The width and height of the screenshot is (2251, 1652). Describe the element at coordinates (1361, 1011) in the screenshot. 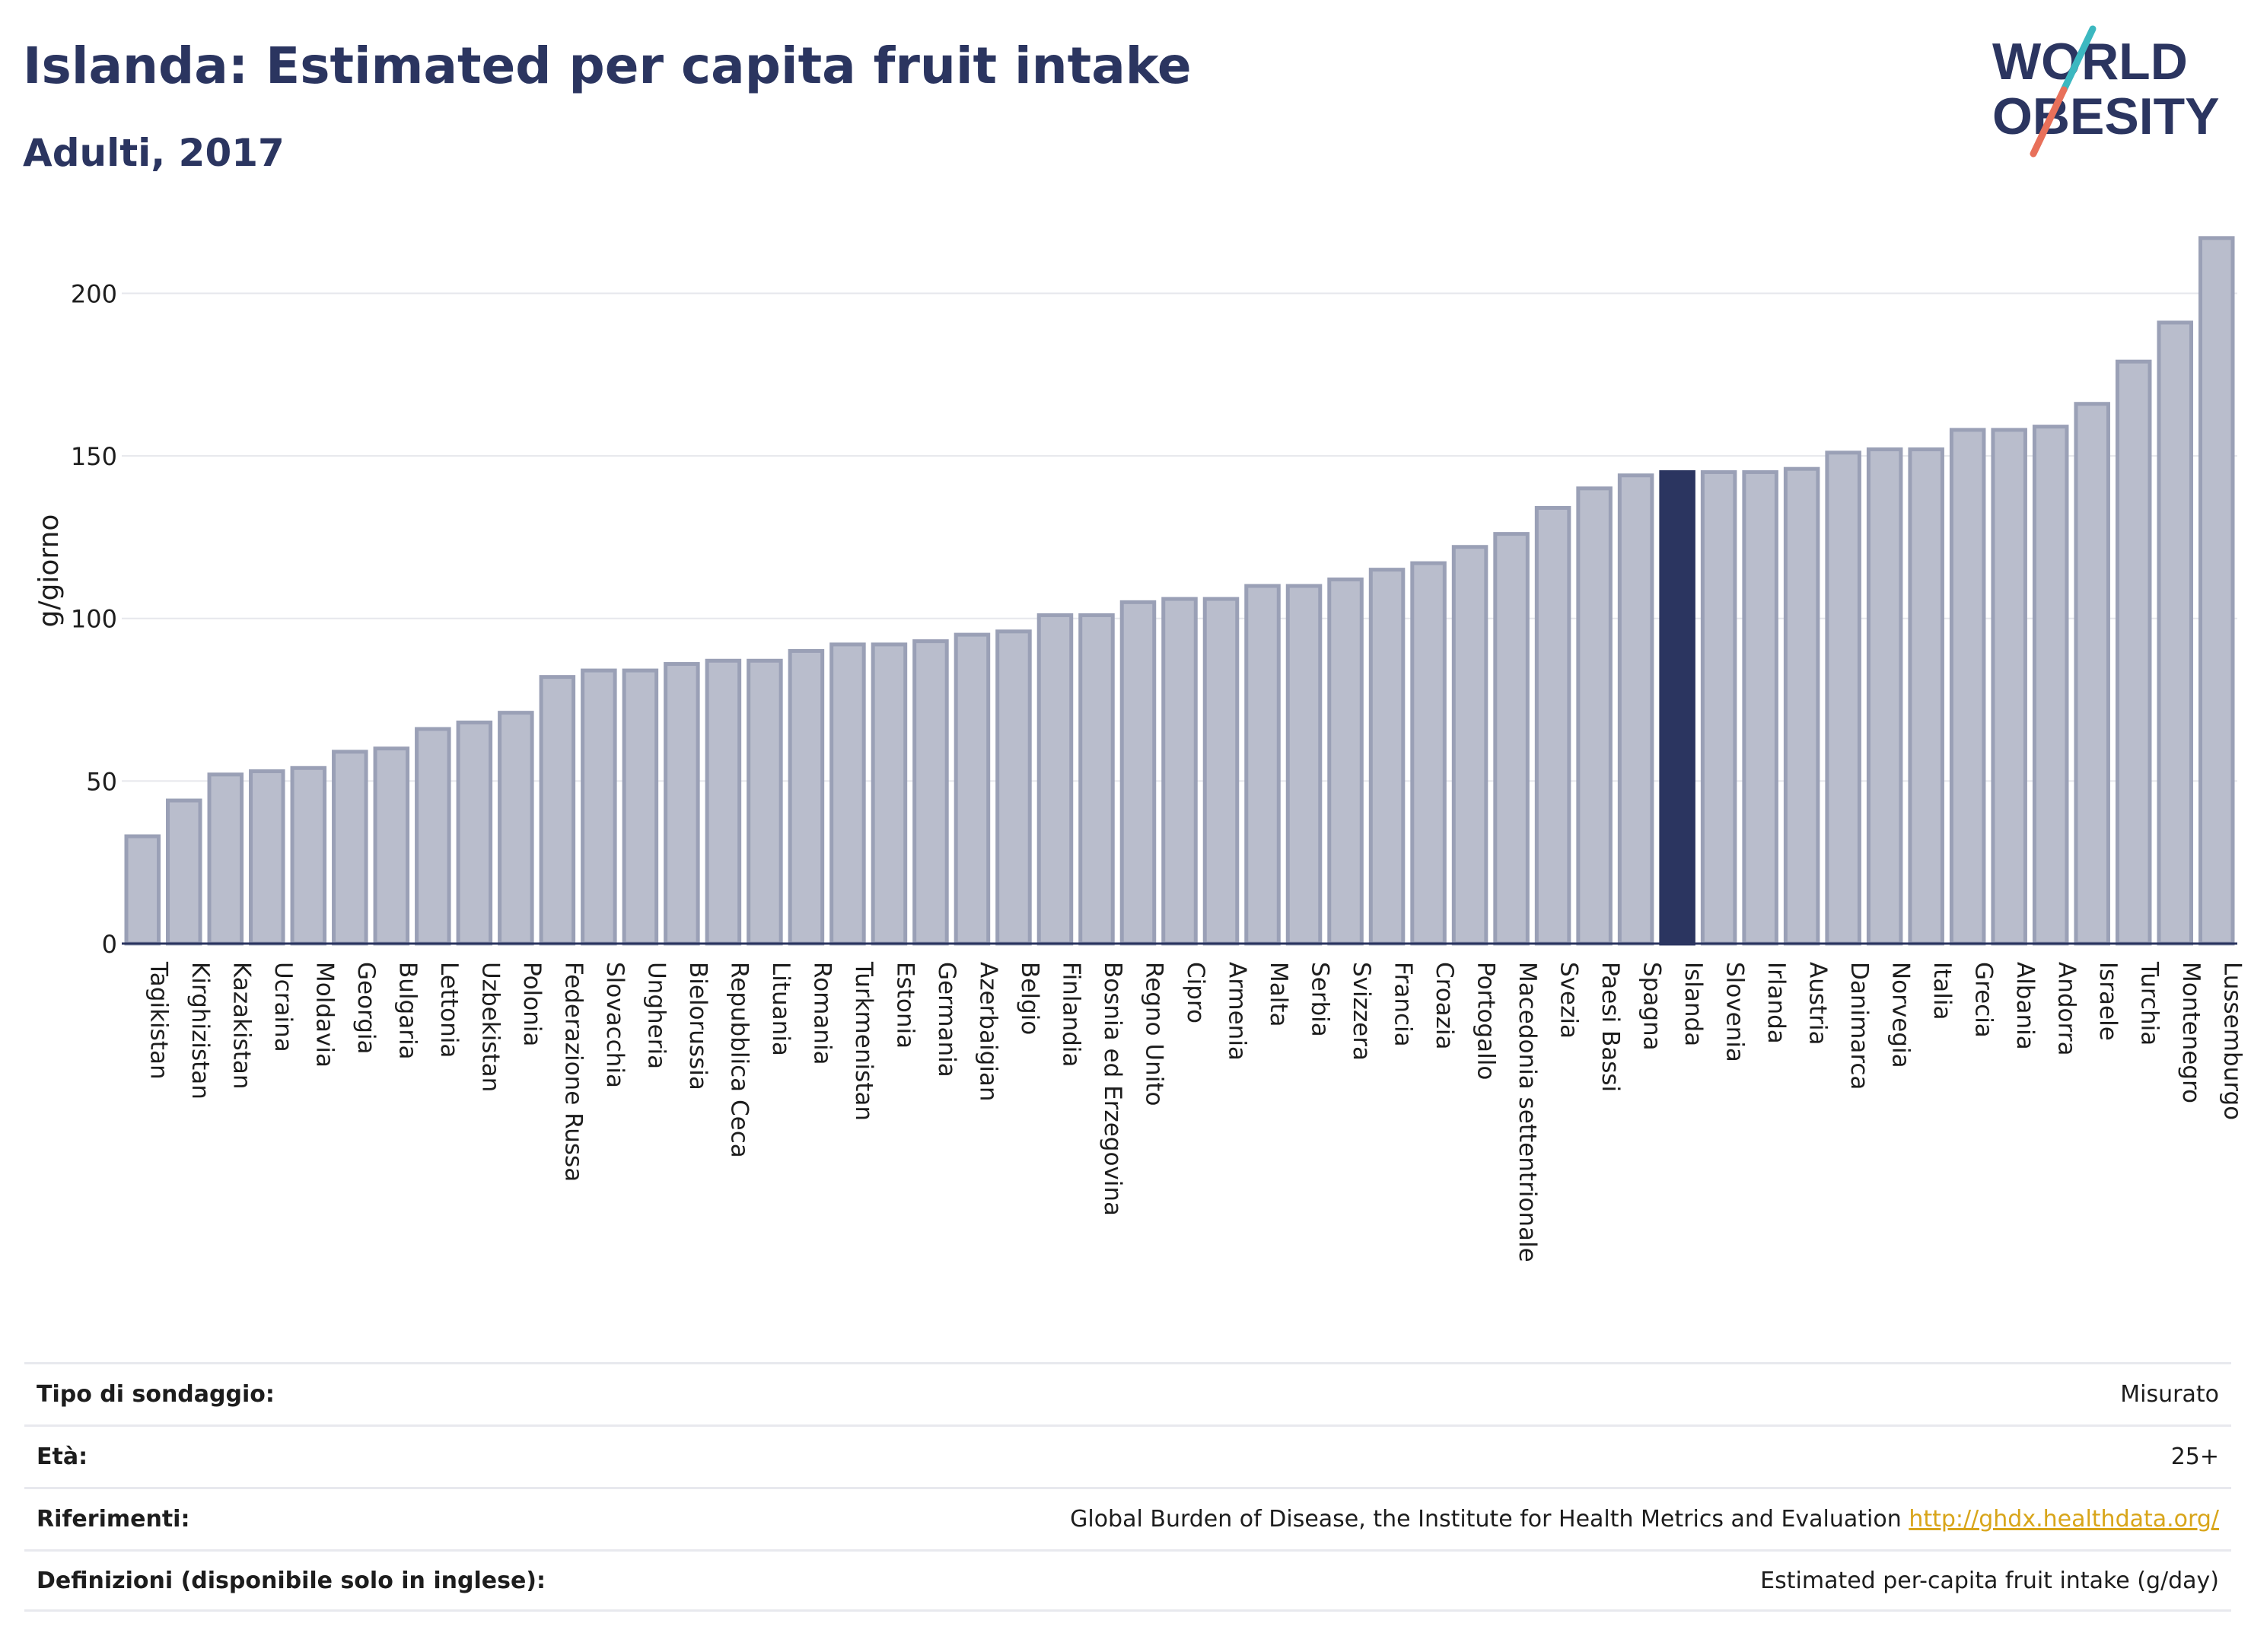

I see `x-tick-label: Svizzera` at that location.